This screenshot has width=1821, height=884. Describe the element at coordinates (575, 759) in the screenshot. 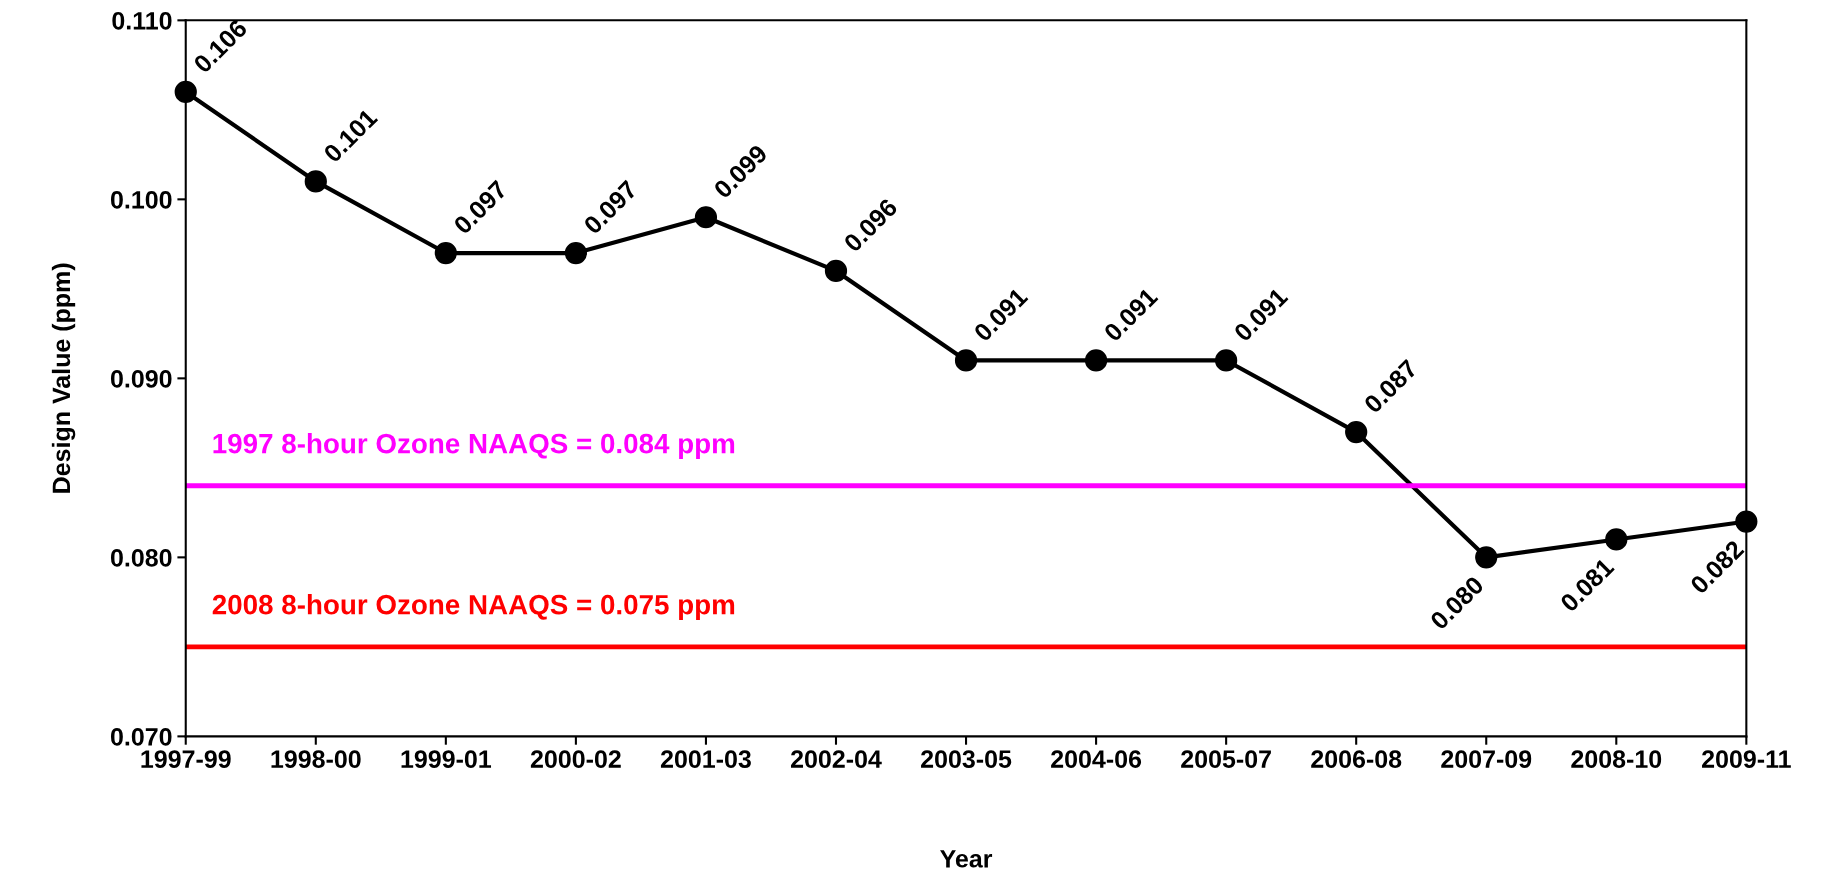

I see `x-tick-label: 2000-02` at that location.